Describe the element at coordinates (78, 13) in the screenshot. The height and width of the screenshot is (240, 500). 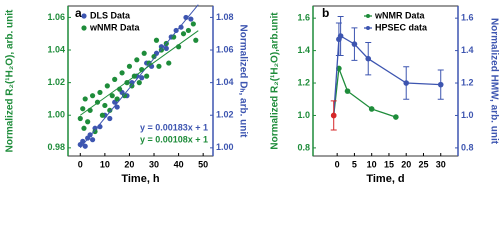
I see `panel-label: a` at that location.